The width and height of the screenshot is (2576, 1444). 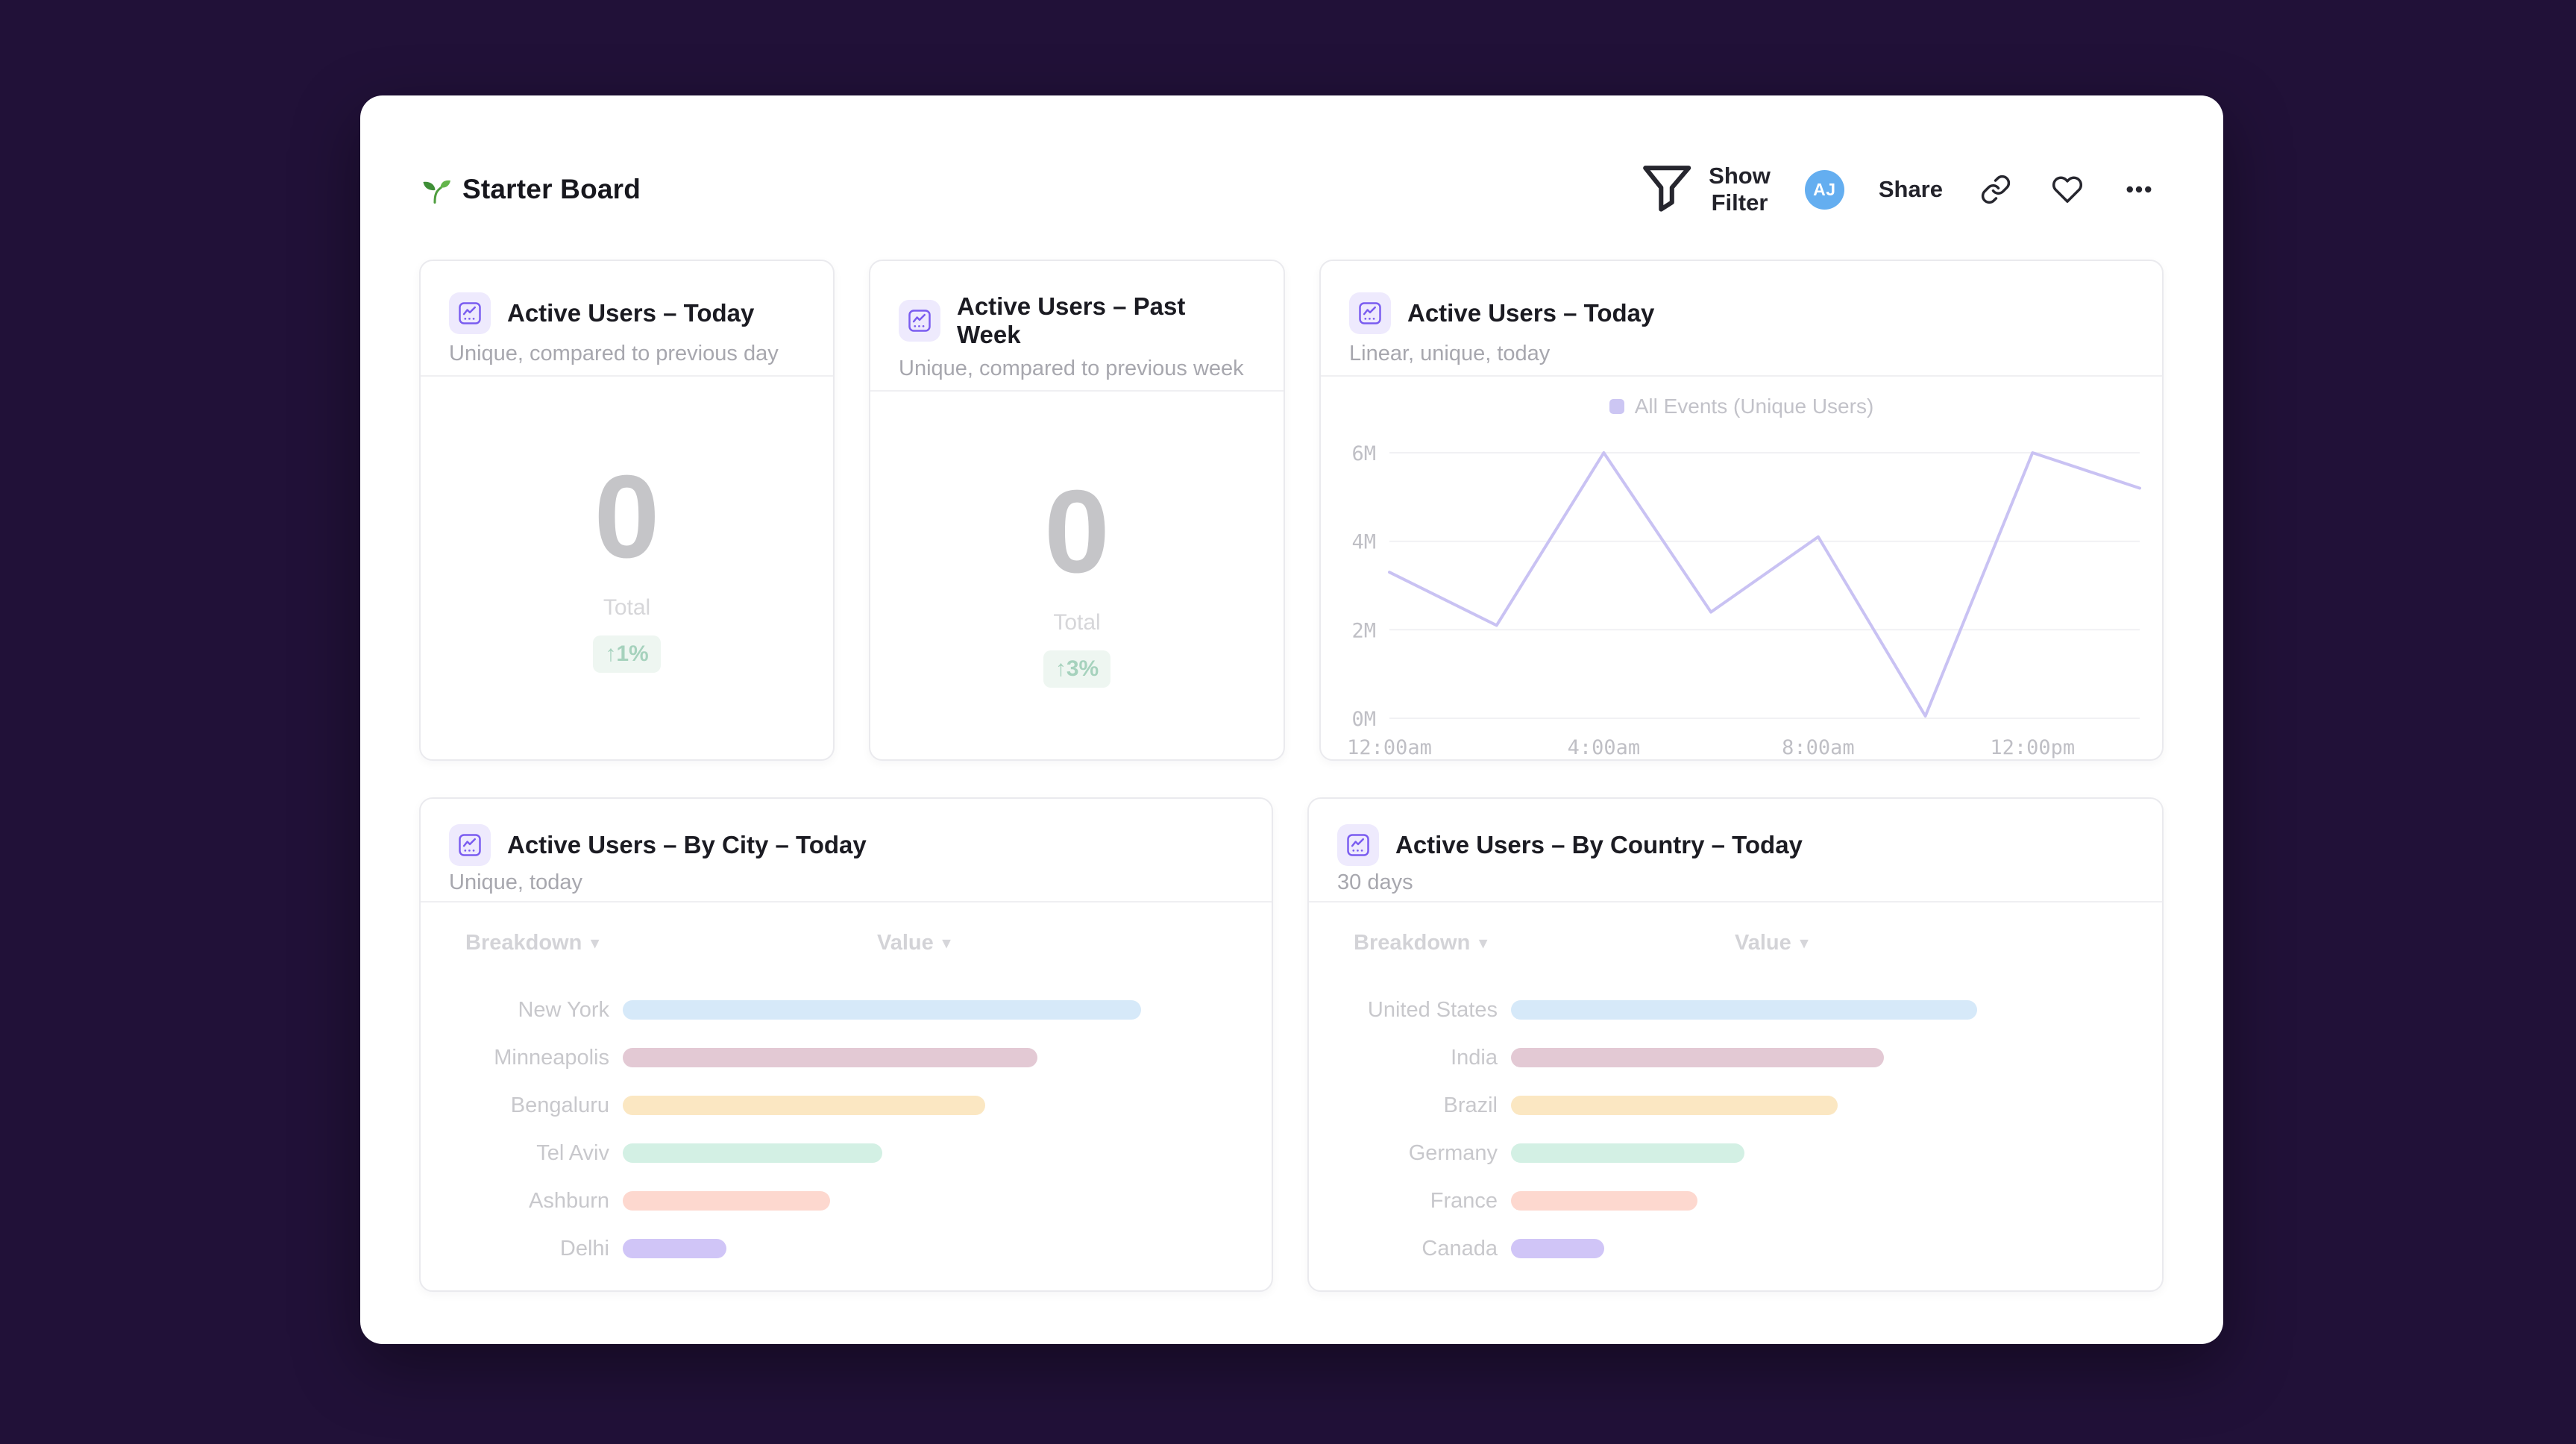 I want to click on breakdown-row-label: Canada, so click(x=1460, y=1248).